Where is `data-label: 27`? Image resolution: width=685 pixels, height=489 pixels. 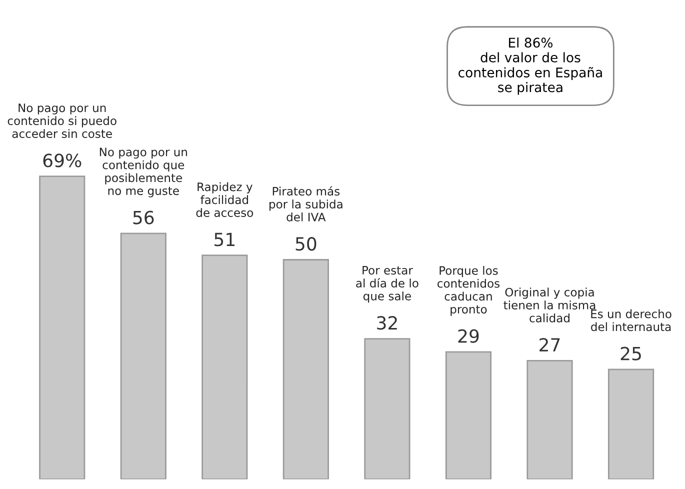
data-label: 27 is located at coordinates (550, 345).